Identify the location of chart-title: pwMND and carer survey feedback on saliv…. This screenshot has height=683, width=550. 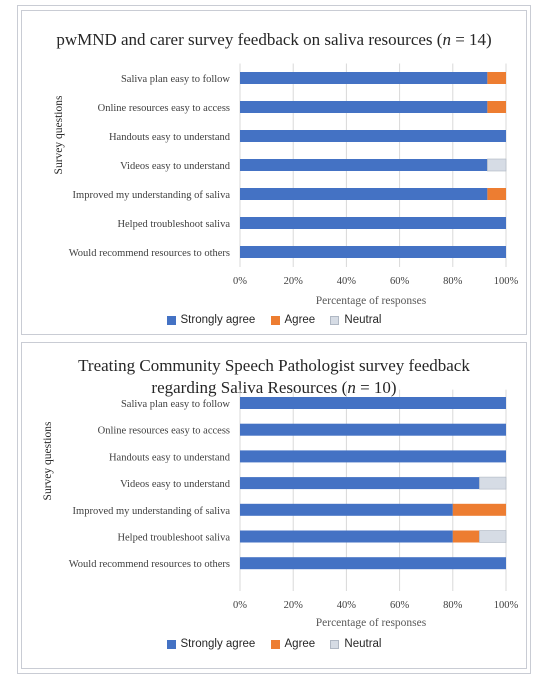
(274, 39).